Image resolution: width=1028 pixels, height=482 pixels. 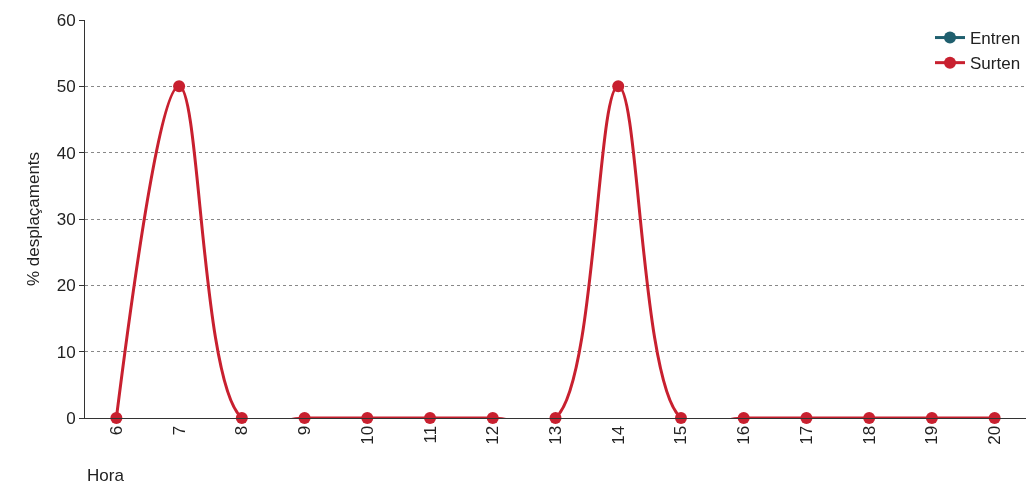 I want to click on x-tick-label: 18, so click(x=869, y=435).